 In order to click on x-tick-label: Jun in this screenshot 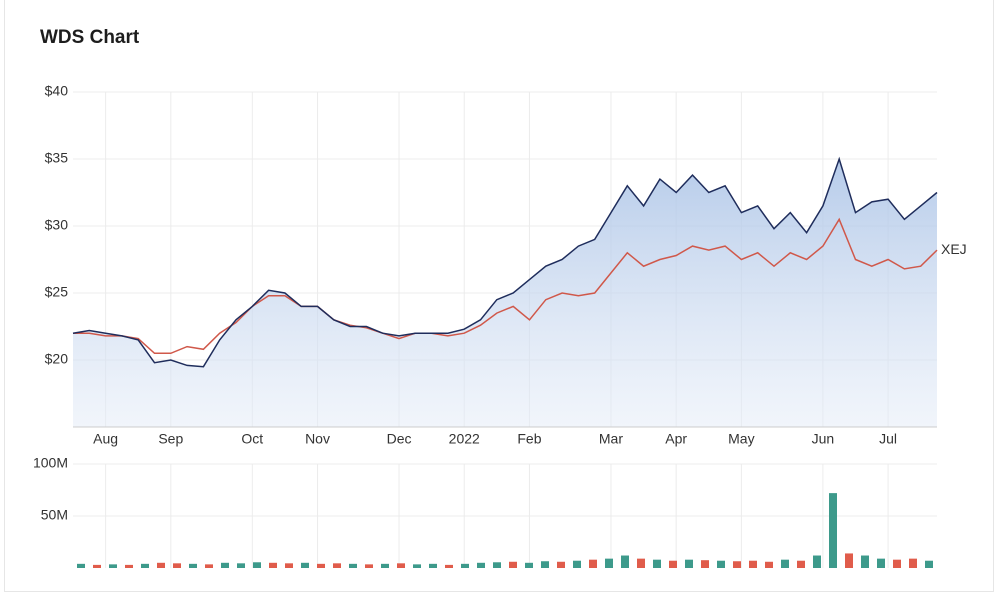, I will do `click(823, 439)`.